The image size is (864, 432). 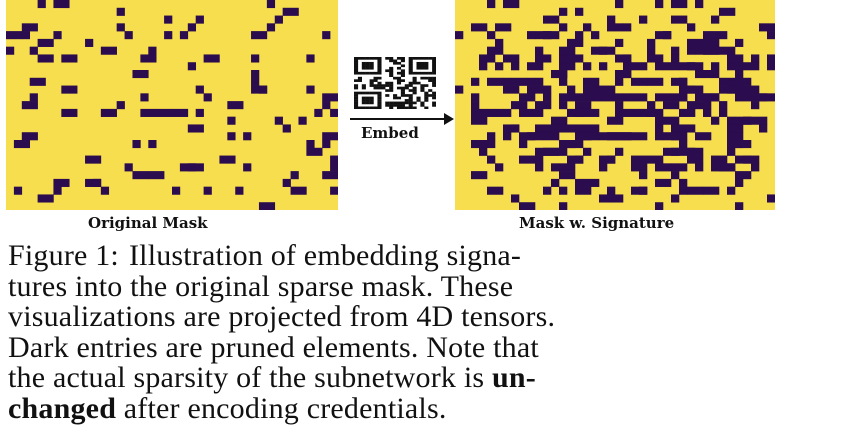 What do you see at coordinates (62, 408) in the screenshot?
I see `caption-bold-changed: changed` at bounding box center [62, 408].